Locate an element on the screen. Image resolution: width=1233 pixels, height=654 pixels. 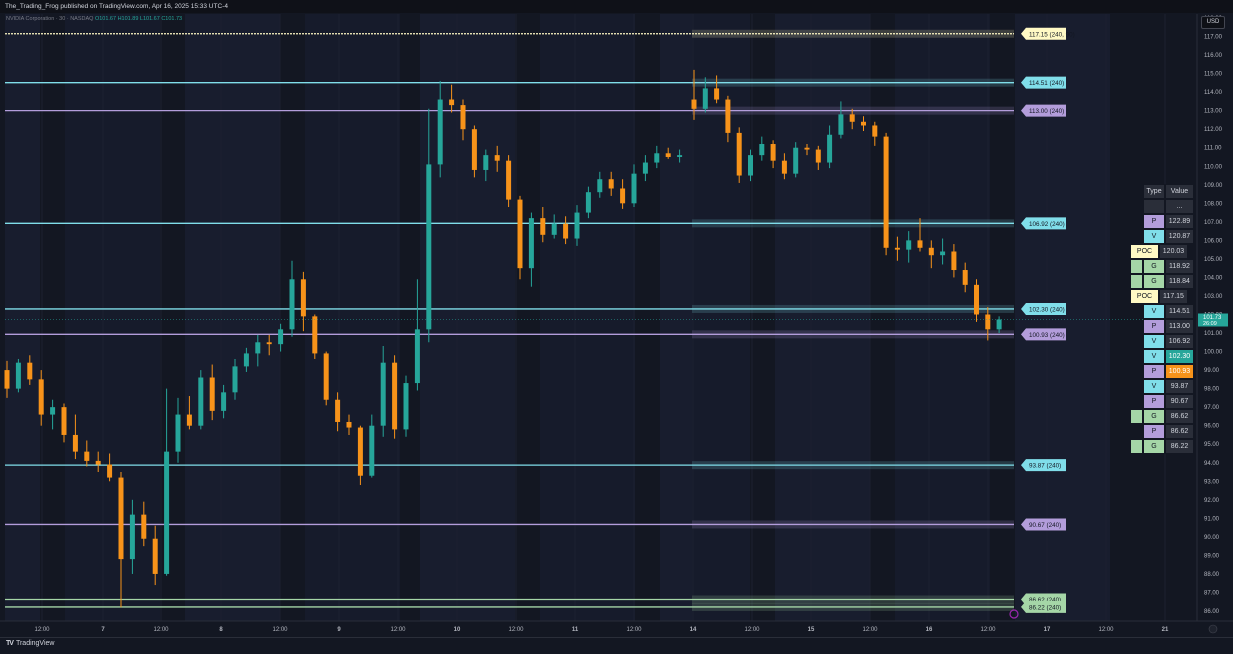
price-tick-label: 114.00 is located at coordinates (1213, 93).